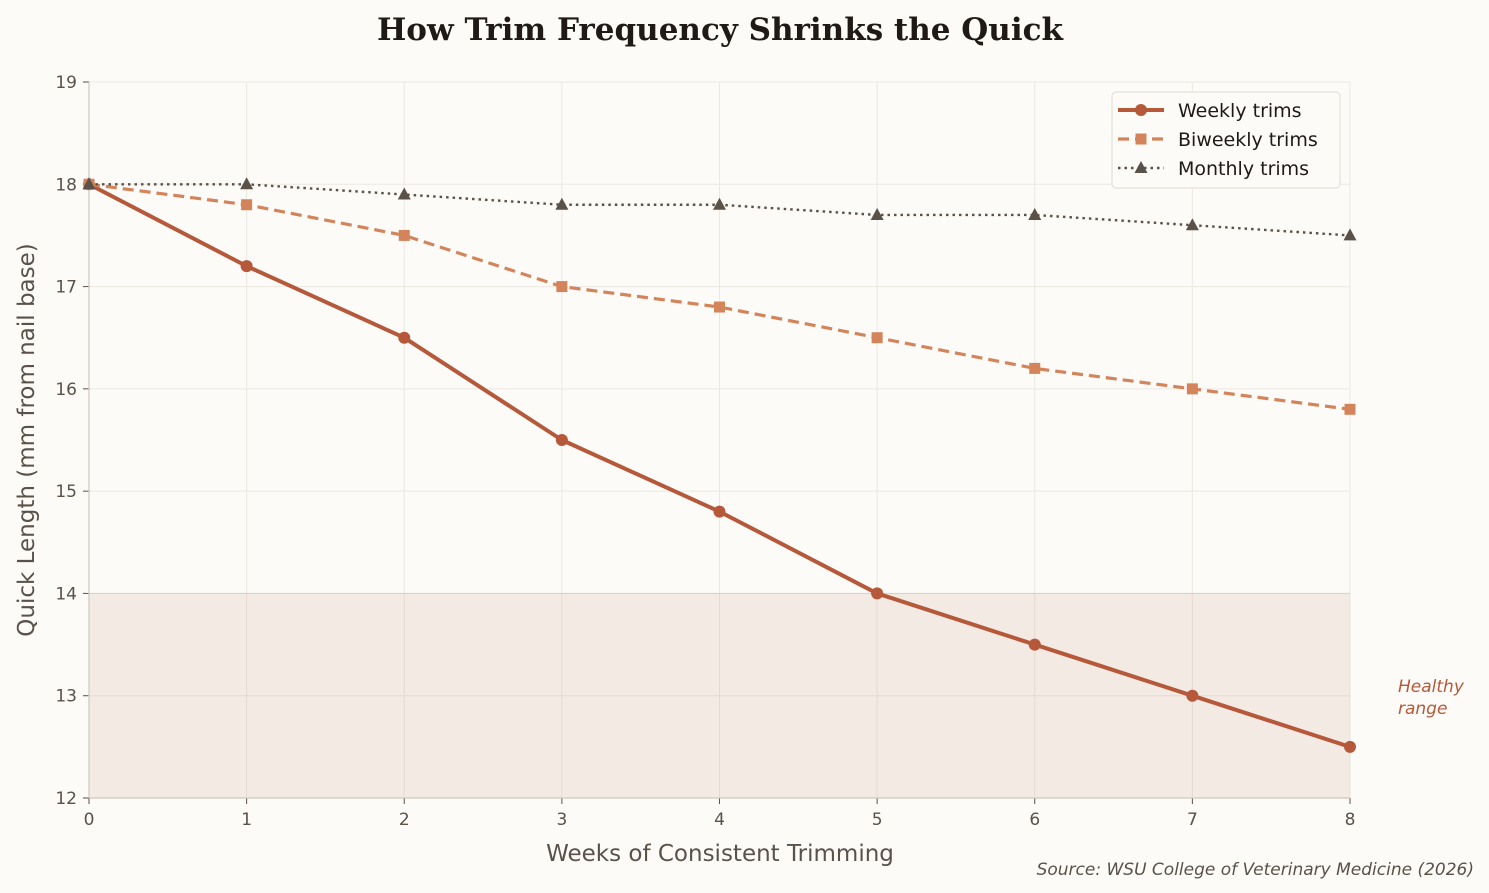  I want to click on x-tick-label: 1, so click(246, 820).